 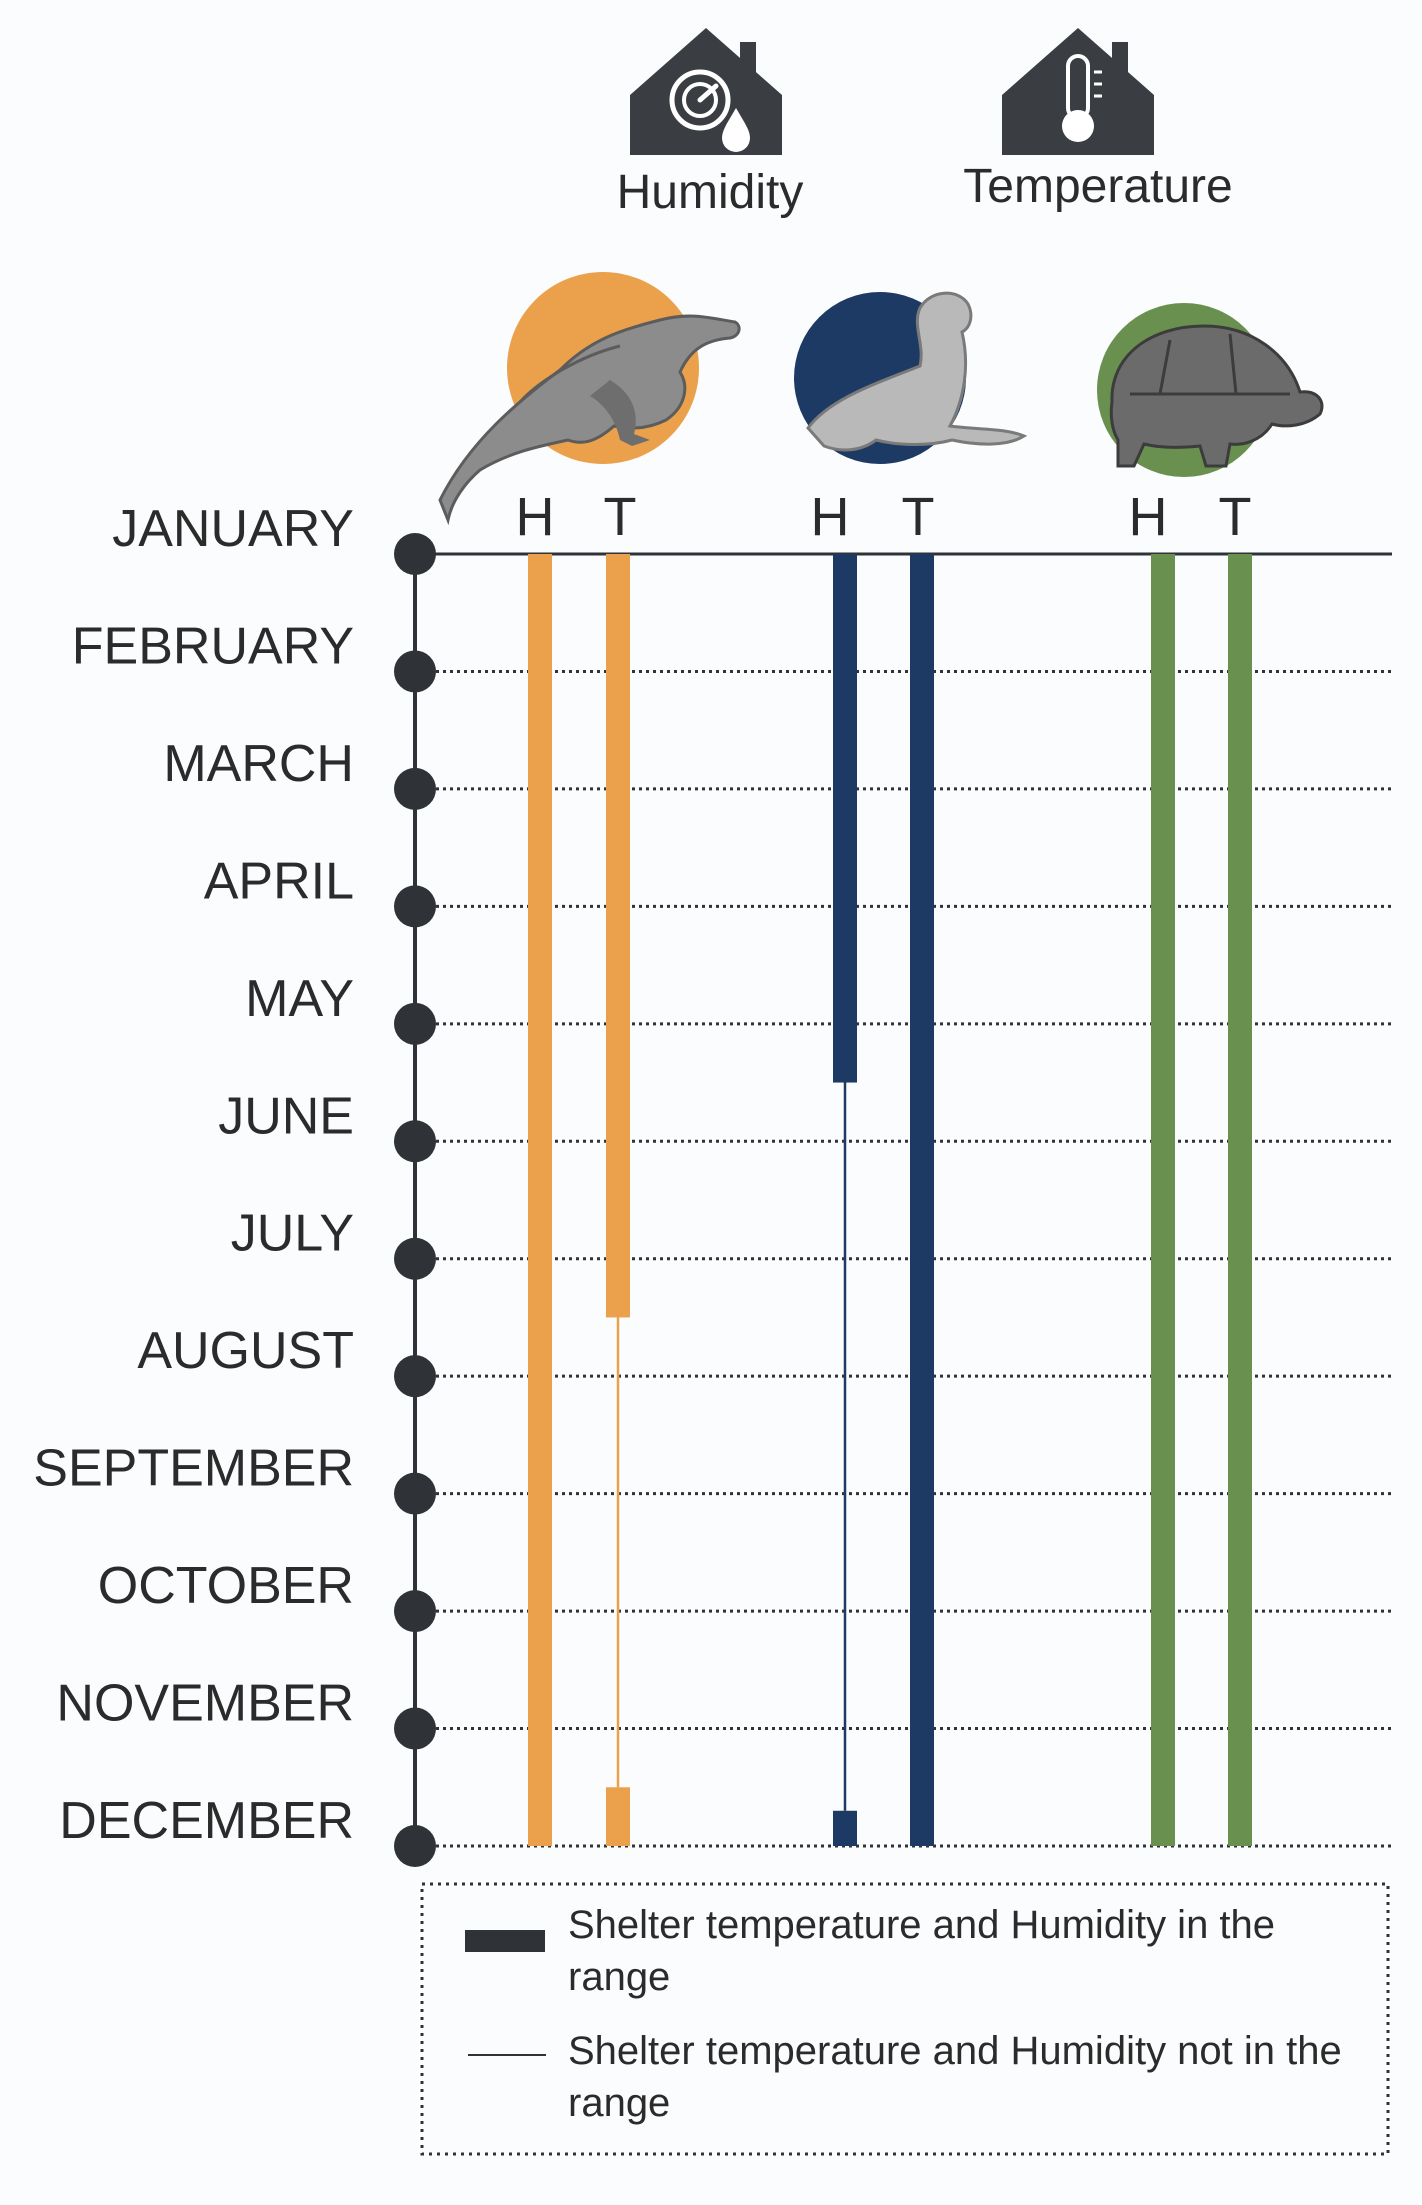 I want to click on month-label: JULY, so click(x=292, y=1234).